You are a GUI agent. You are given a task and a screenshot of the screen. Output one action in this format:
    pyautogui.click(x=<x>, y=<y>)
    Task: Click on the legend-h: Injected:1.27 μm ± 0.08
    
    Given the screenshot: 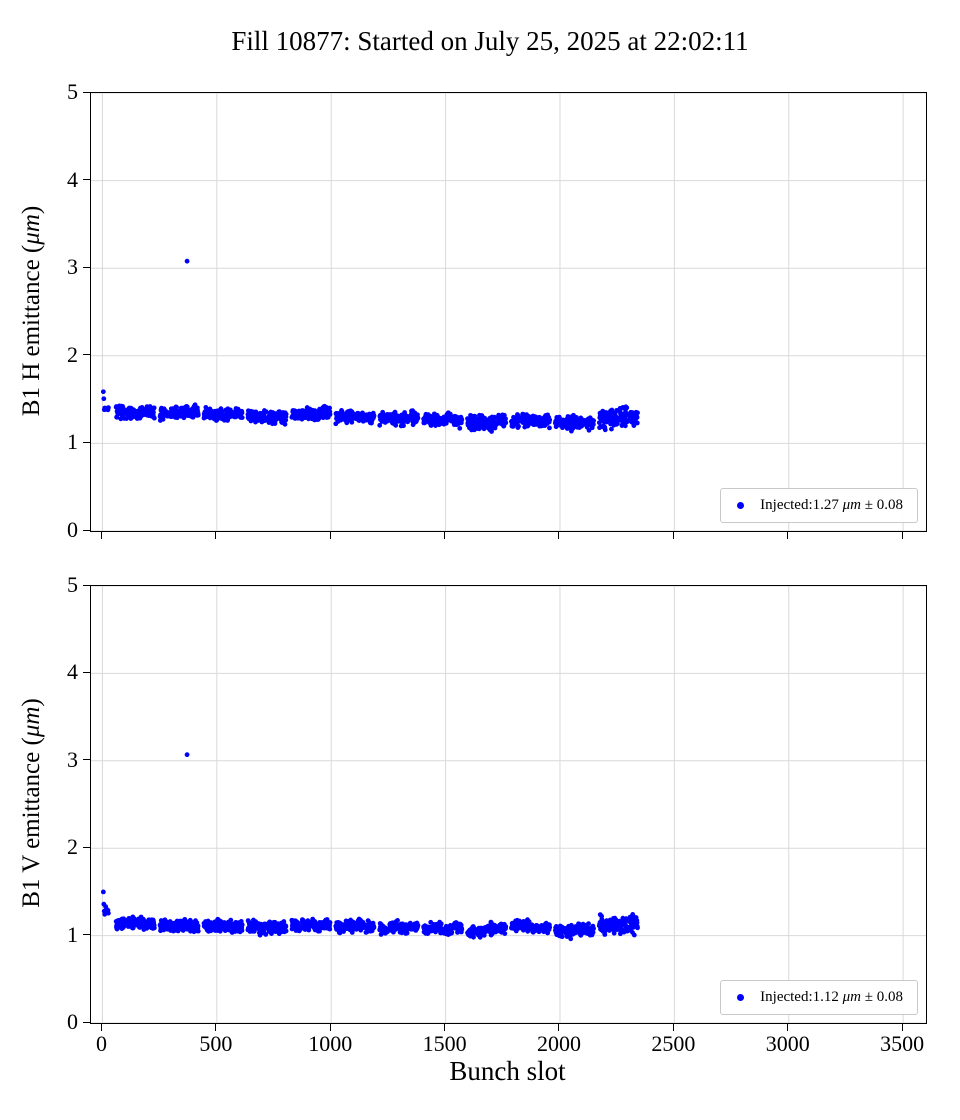 What is the action you would take?
    pyautogui.click(x=819, y=505)
    